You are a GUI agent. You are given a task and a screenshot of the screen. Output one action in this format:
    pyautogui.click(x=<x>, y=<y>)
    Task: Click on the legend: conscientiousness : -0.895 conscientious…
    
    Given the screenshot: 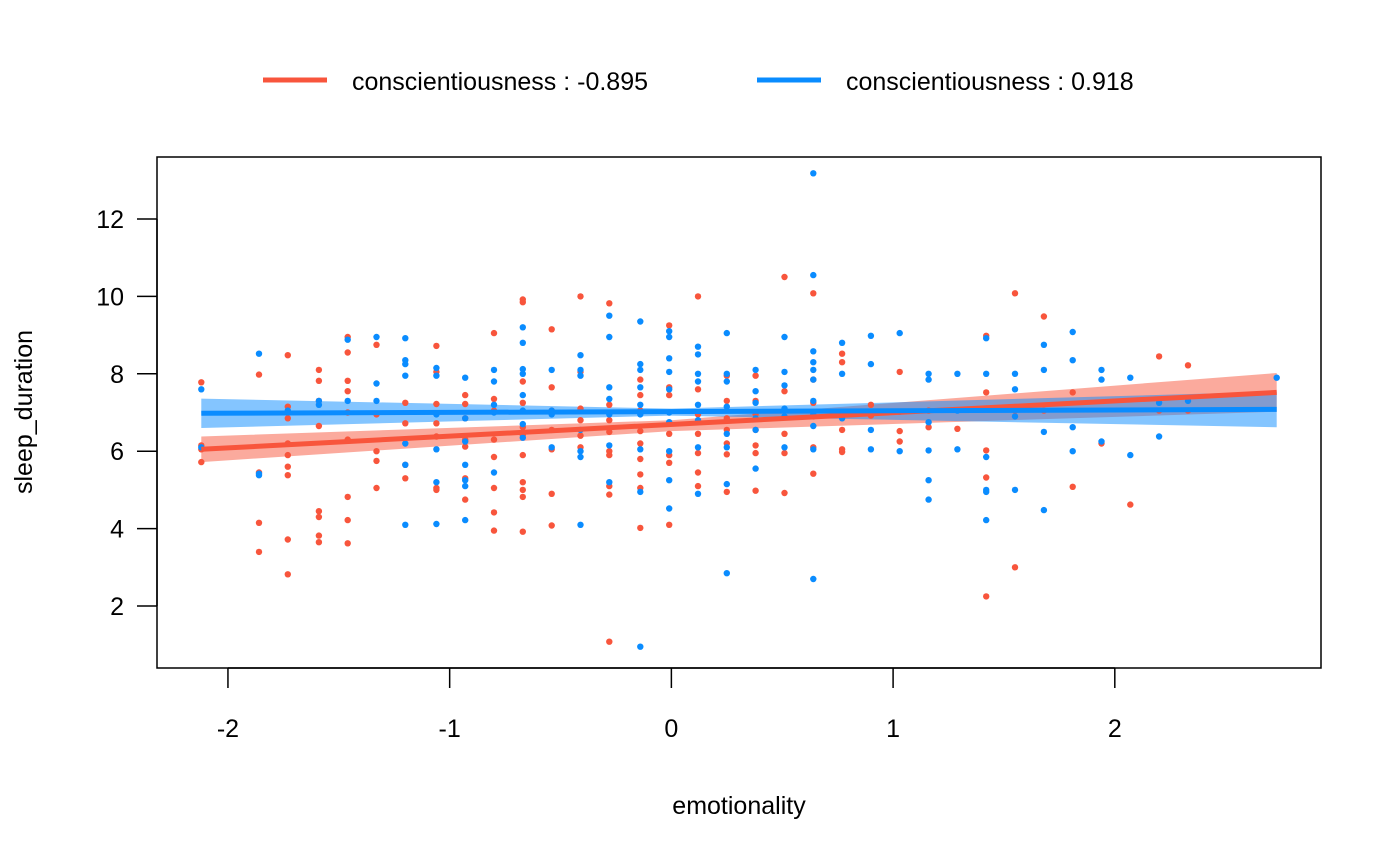 What is the action you would take?
    pyautogui.click(x=698, y=82)
    